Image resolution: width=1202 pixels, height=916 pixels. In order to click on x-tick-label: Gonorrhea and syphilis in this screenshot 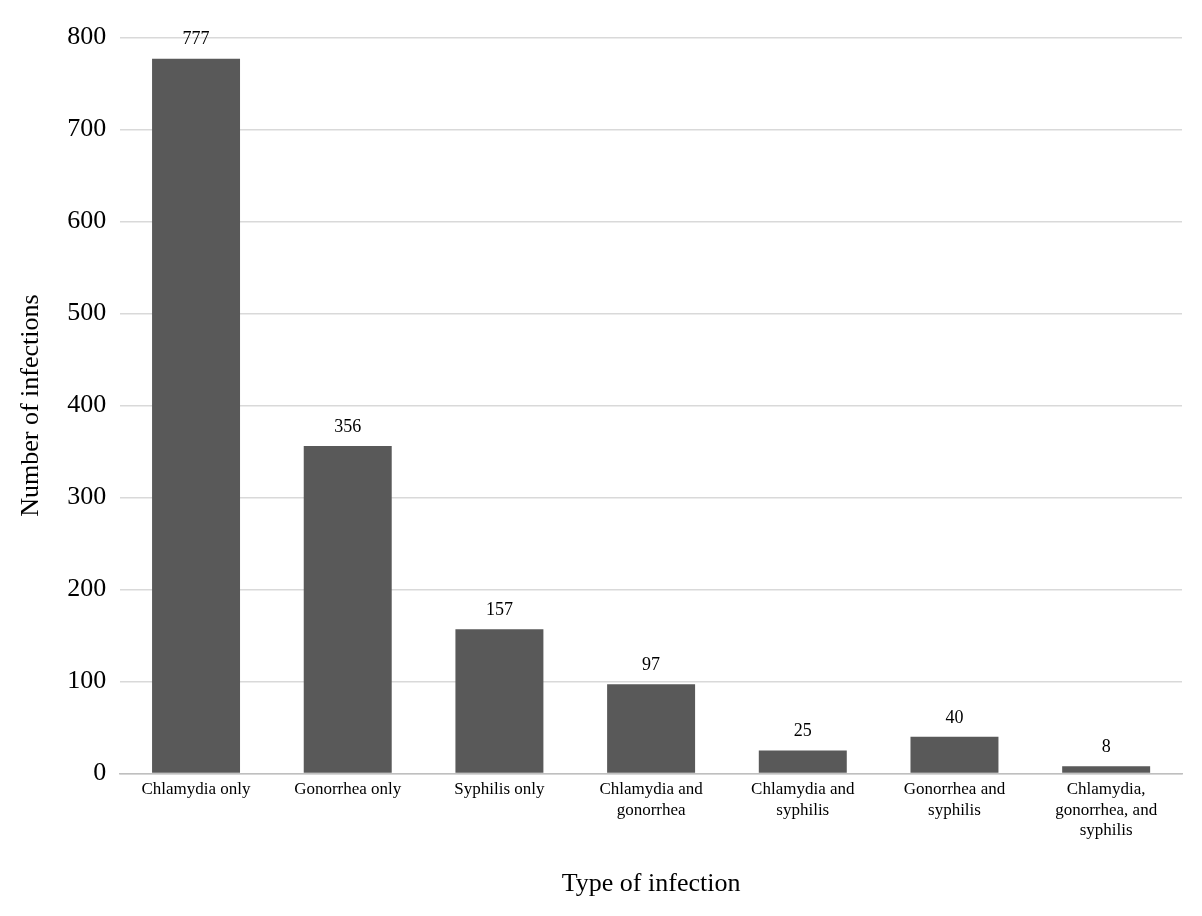, I will do `click(954, 799)`.